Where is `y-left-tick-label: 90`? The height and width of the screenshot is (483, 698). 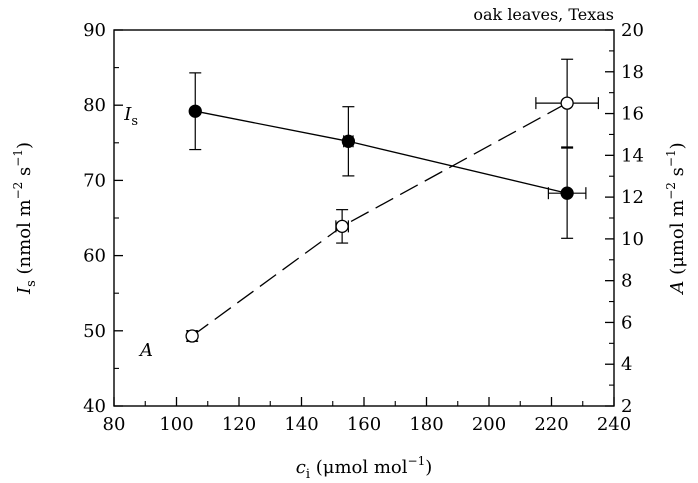
y-left-tick-label: 90 is located at coordinates (94, 30).